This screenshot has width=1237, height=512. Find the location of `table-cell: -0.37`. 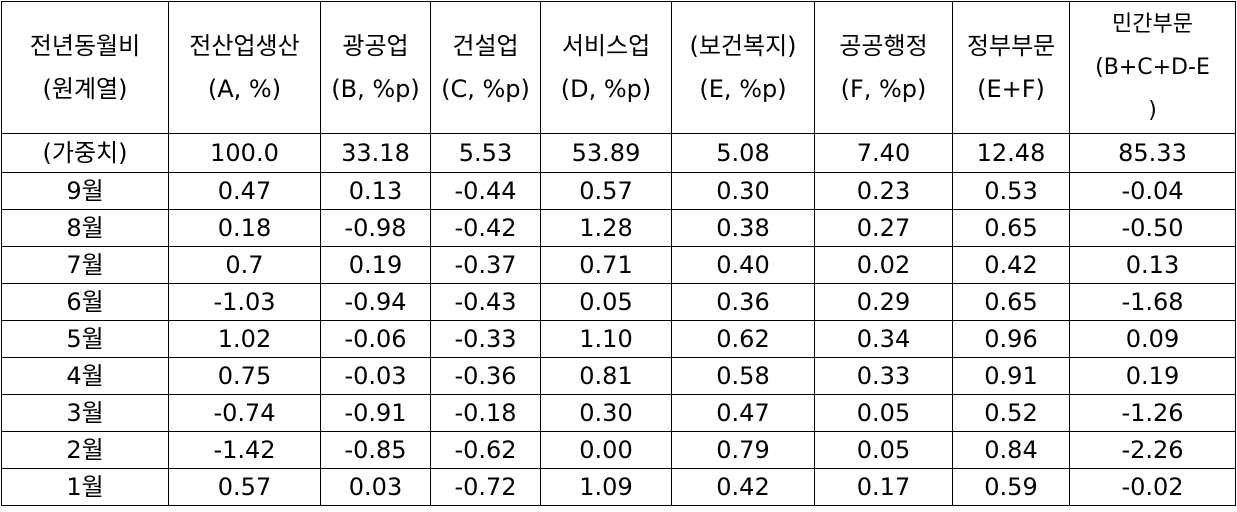

table-cell: -0.37 is located at coordinates (485, 265).